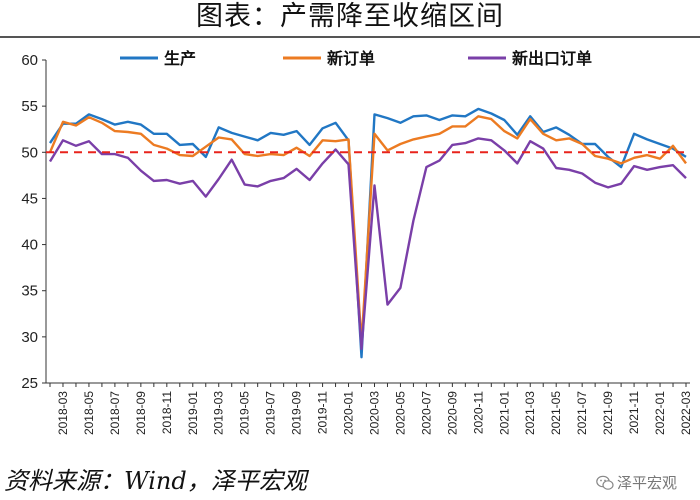  Describe the element at coordinates (29, 152) in the screenshot. I see `y-tick-label: 50` at that location.